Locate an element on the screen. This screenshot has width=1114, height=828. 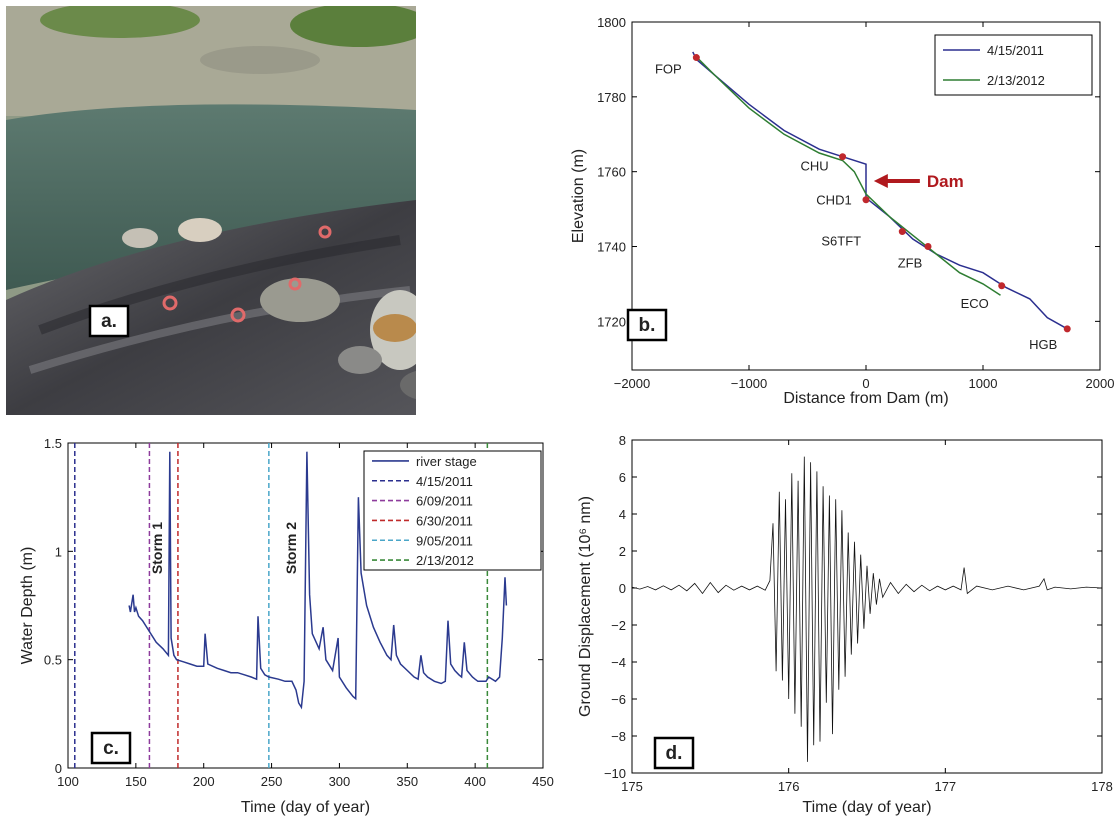
y-tick-label: 1720 is located at coordinates (611, 321).